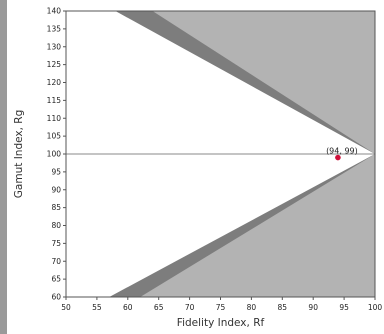  Describe the element at coordinates (54, 118) in the screenshot. I see `y-tick-label: 110` at that location.